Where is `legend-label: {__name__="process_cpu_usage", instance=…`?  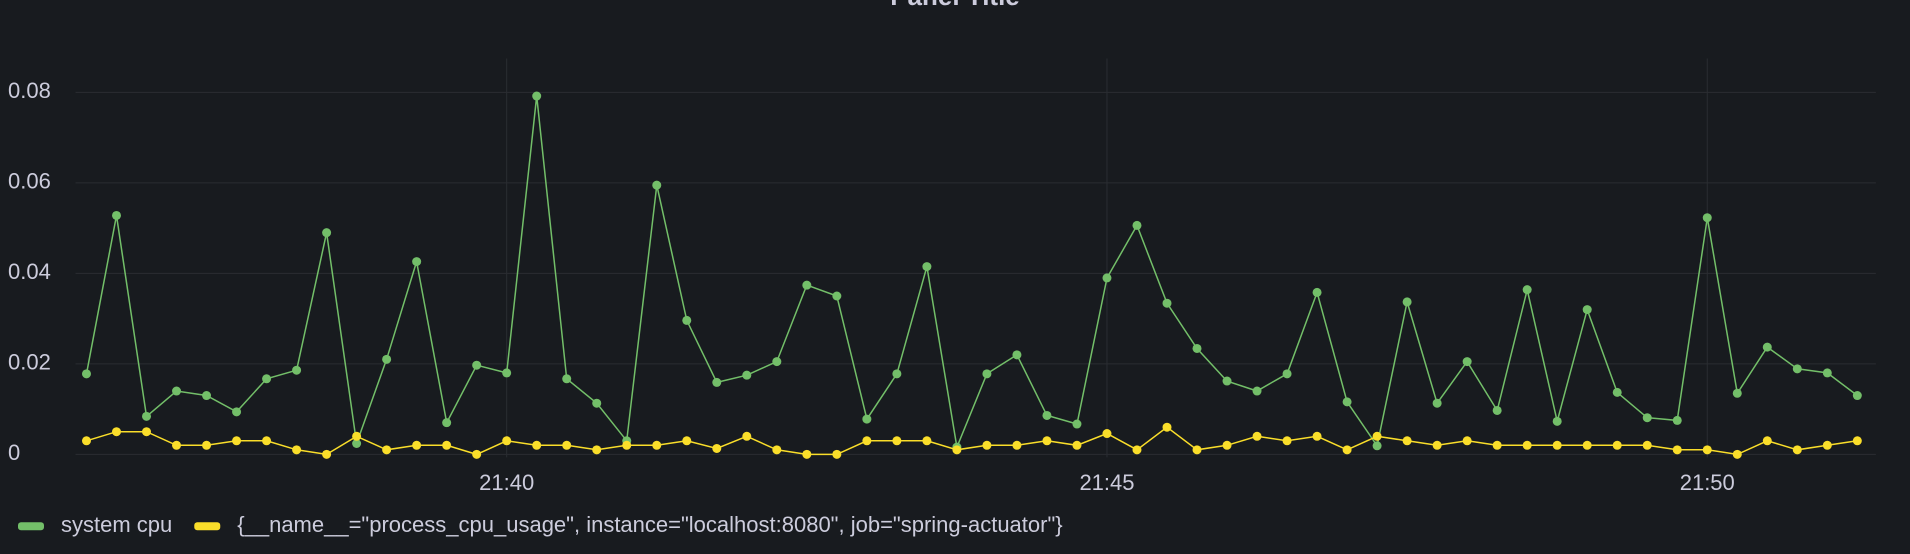
legend-label: {__name__="process_cpu_usage", instance=… is located at coordinates (649, 524).